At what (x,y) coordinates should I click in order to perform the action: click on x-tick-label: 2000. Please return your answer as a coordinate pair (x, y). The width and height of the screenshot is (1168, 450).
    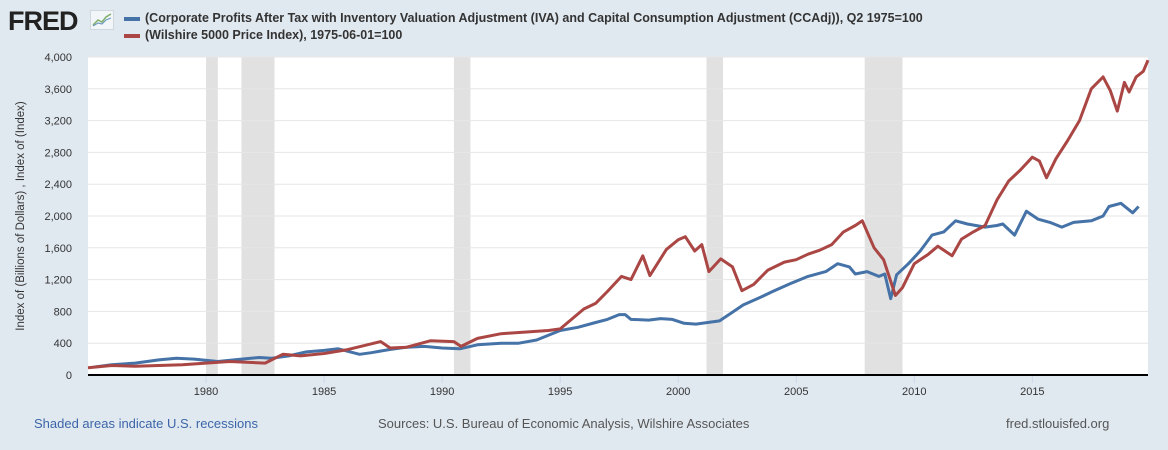
    Looking at the image, I should click on (678, 392).